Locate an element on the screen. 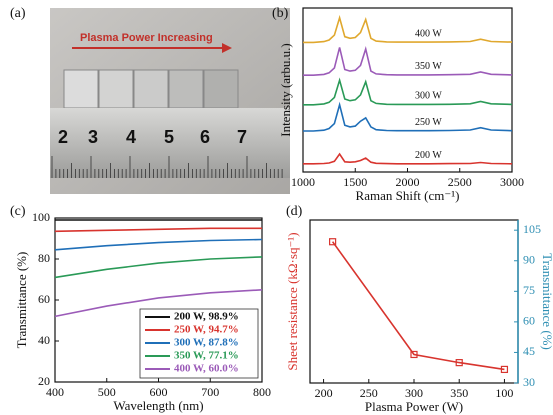 The image size is (553, 415). ruler-label: 2 is located at coordinates (63, 137).